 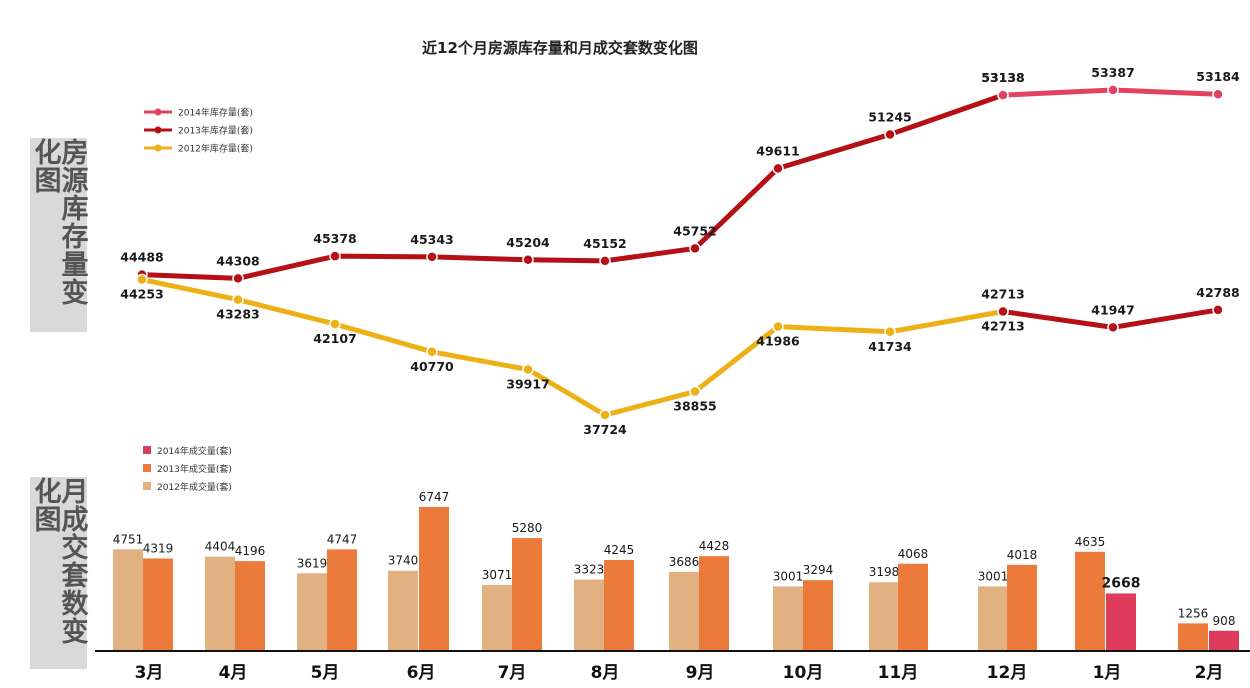 What do you see at coordinates (913, 554) in the screenshot?
I see `bar-data-label: 4068` at bounding box center [913, 554].